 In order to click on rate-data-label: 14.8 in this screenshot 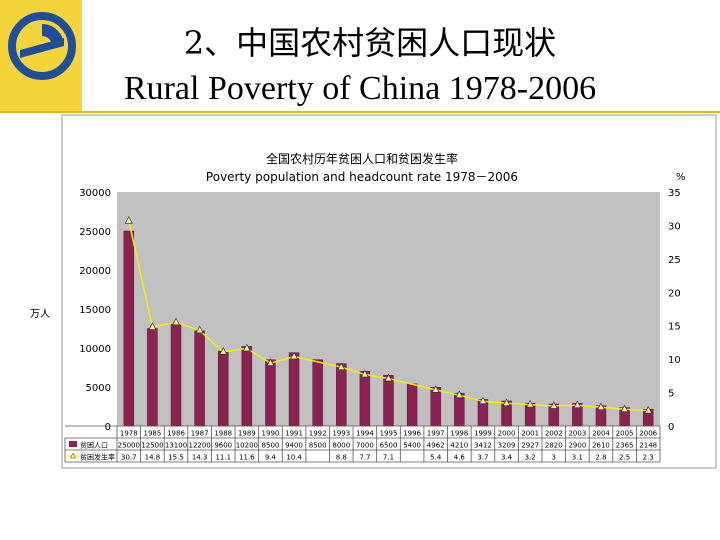, I will do `click(153, 458)`.